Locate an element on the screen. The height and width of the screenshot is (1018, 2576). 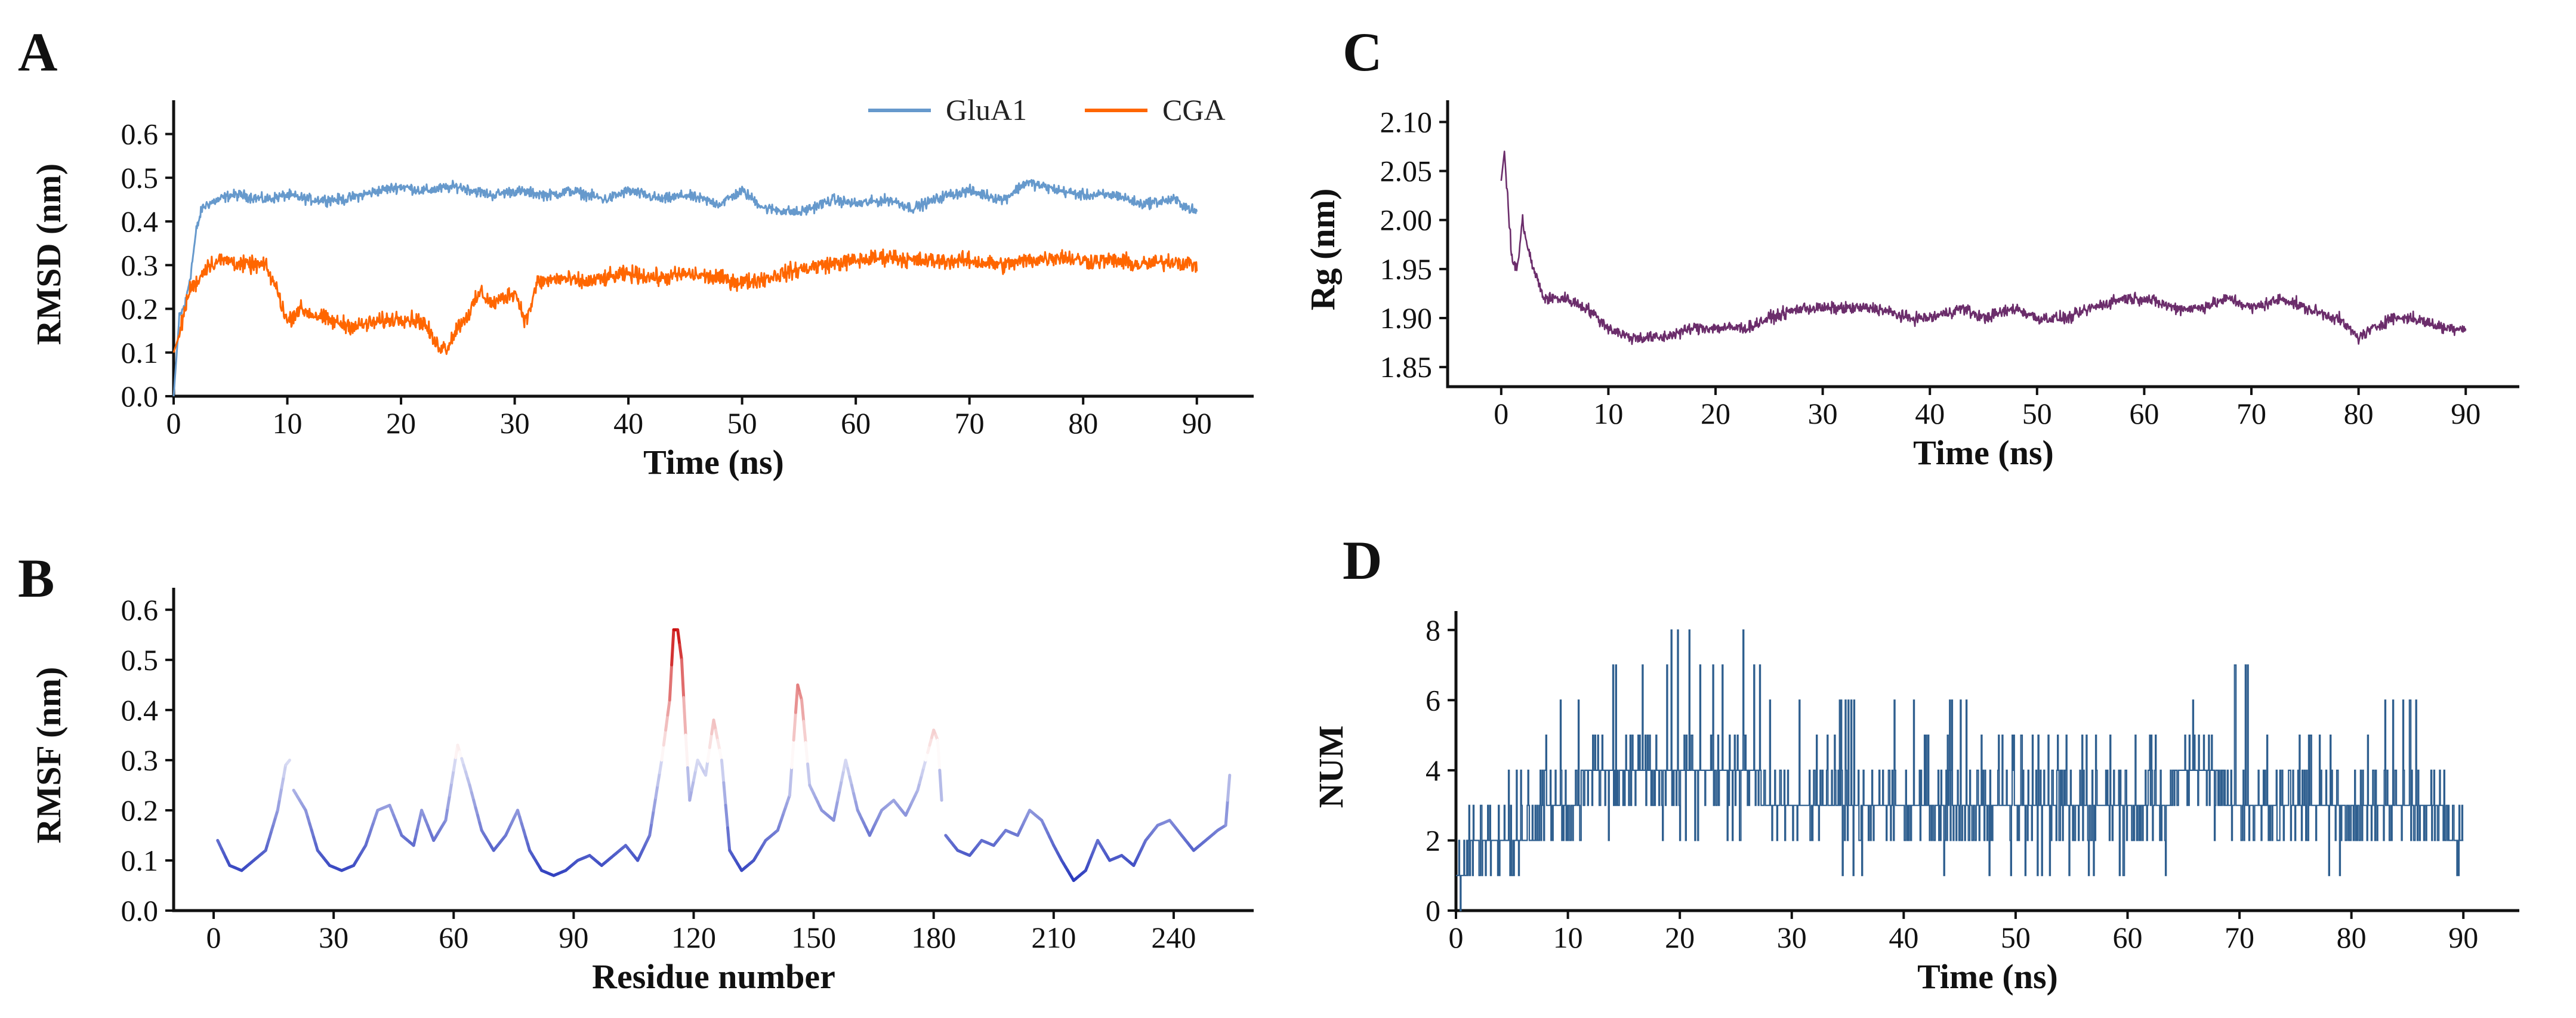
series-line-glua1 is located at coordinates (685, 288).